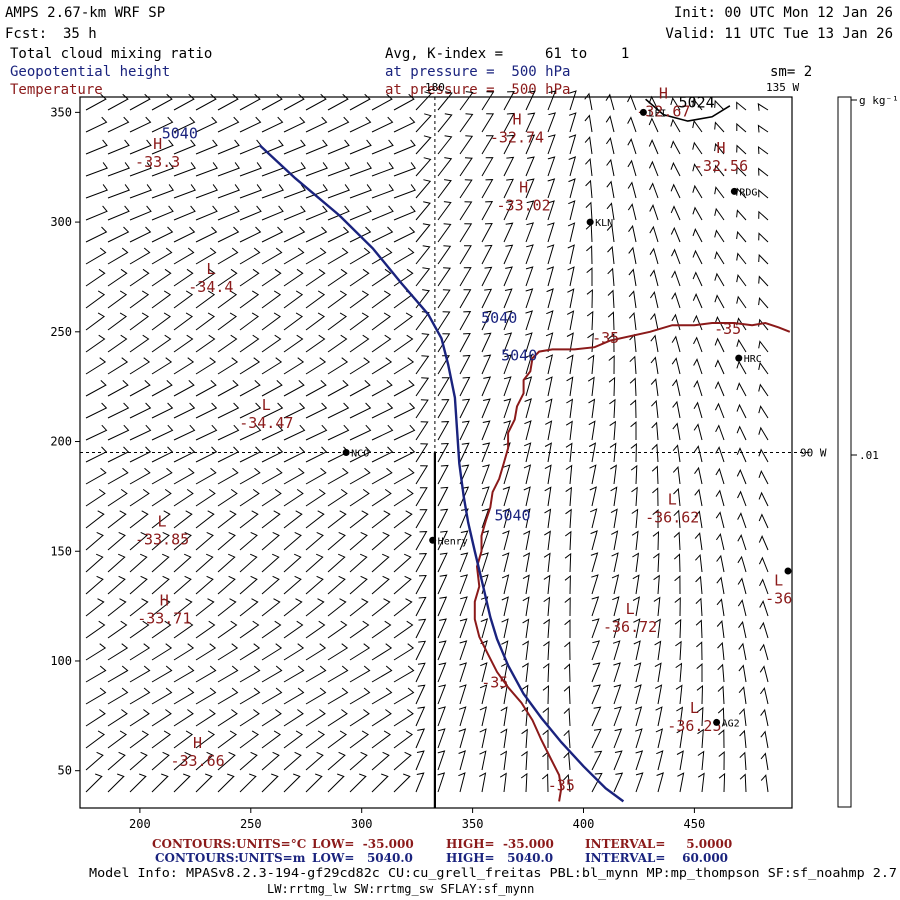 This screenshot has height=900, width=900. Describe the element at coordinates (656, 858) in the screenshot. I see `footer-contours-height-interval: INTERVAL= 60.000` at that location.